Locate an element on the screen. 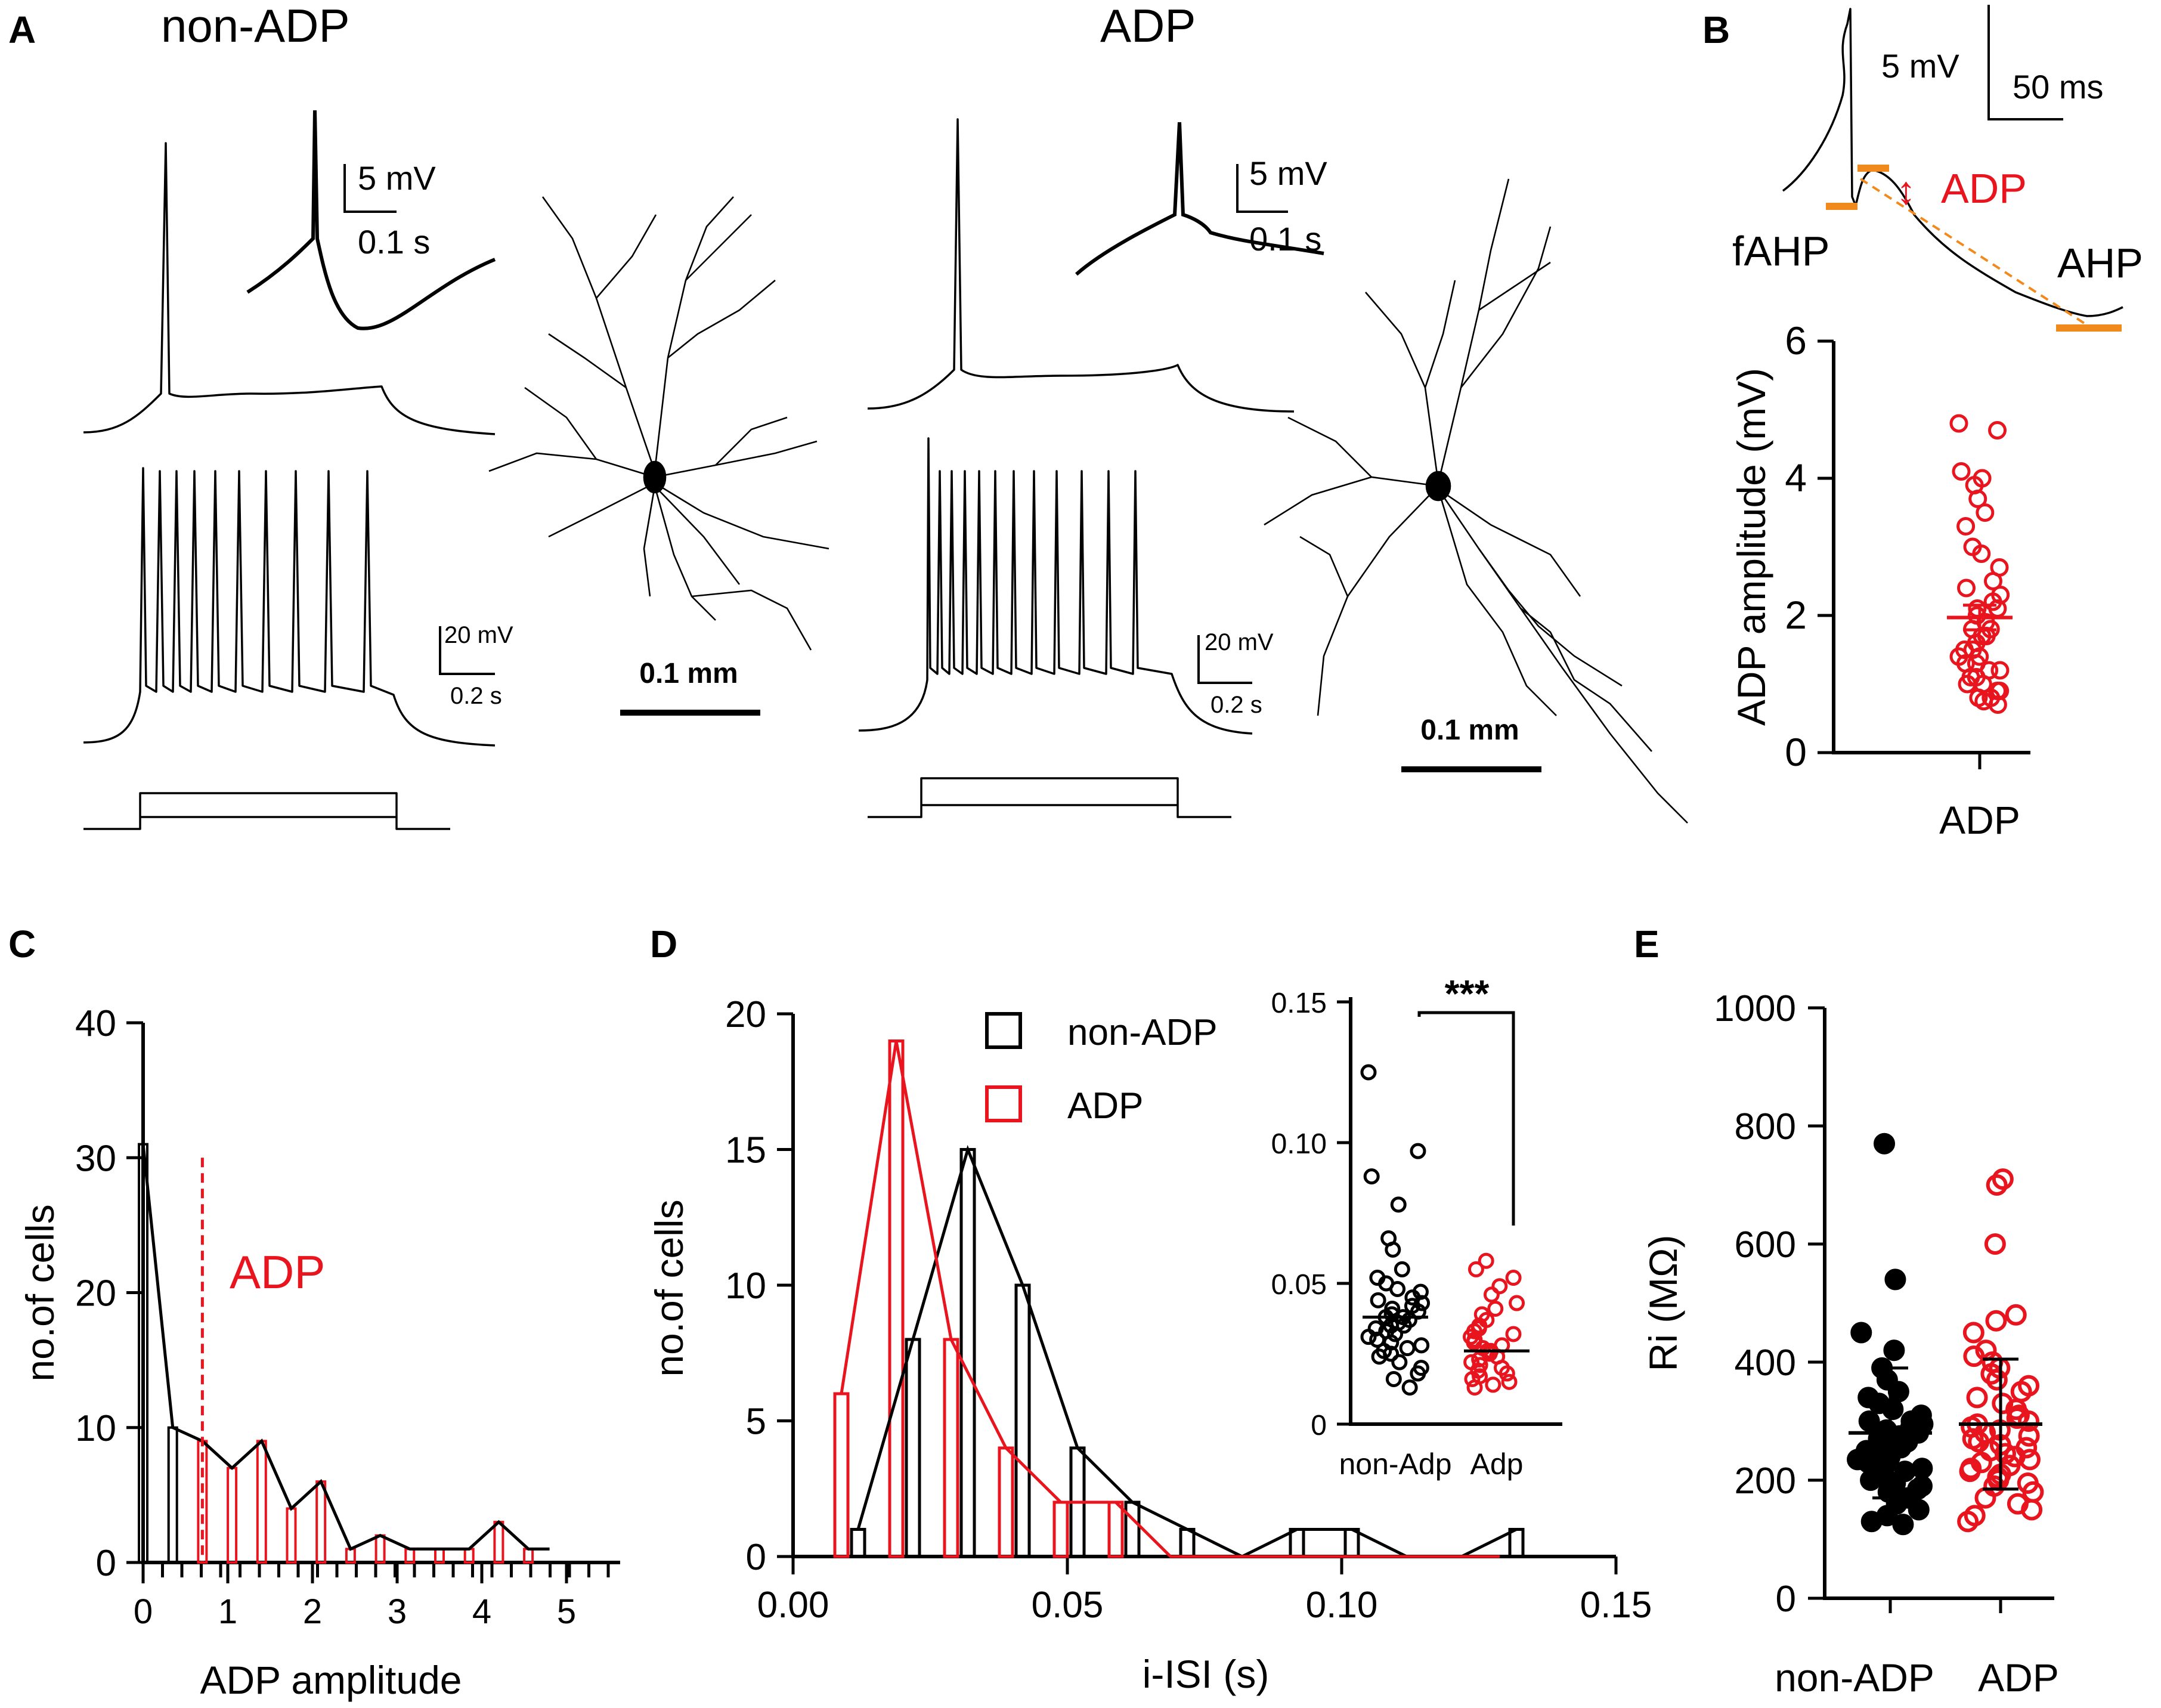 This screenshot has width=2161, height=1708. train-scale-s: 0.2 s is located at coordinates (476, 696).